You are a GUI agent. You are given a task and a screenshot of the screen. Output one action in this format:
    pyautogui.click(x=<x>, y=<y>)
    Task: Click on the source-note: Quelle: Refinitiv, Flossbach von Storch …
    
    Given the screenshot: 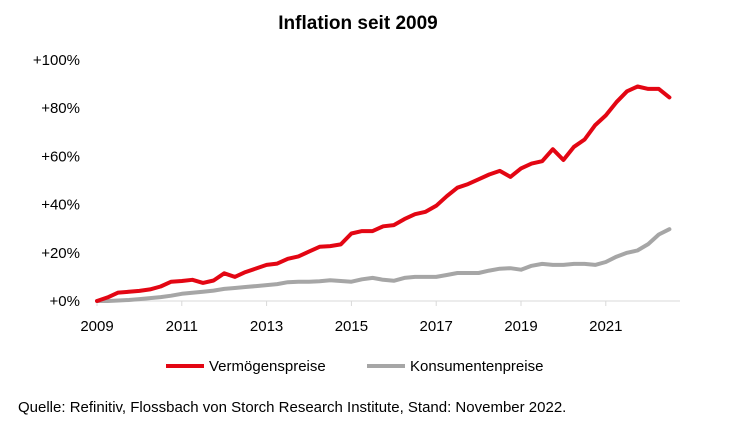 What is the action you would take?
    pyautogui.click(x=292, y=407)
    